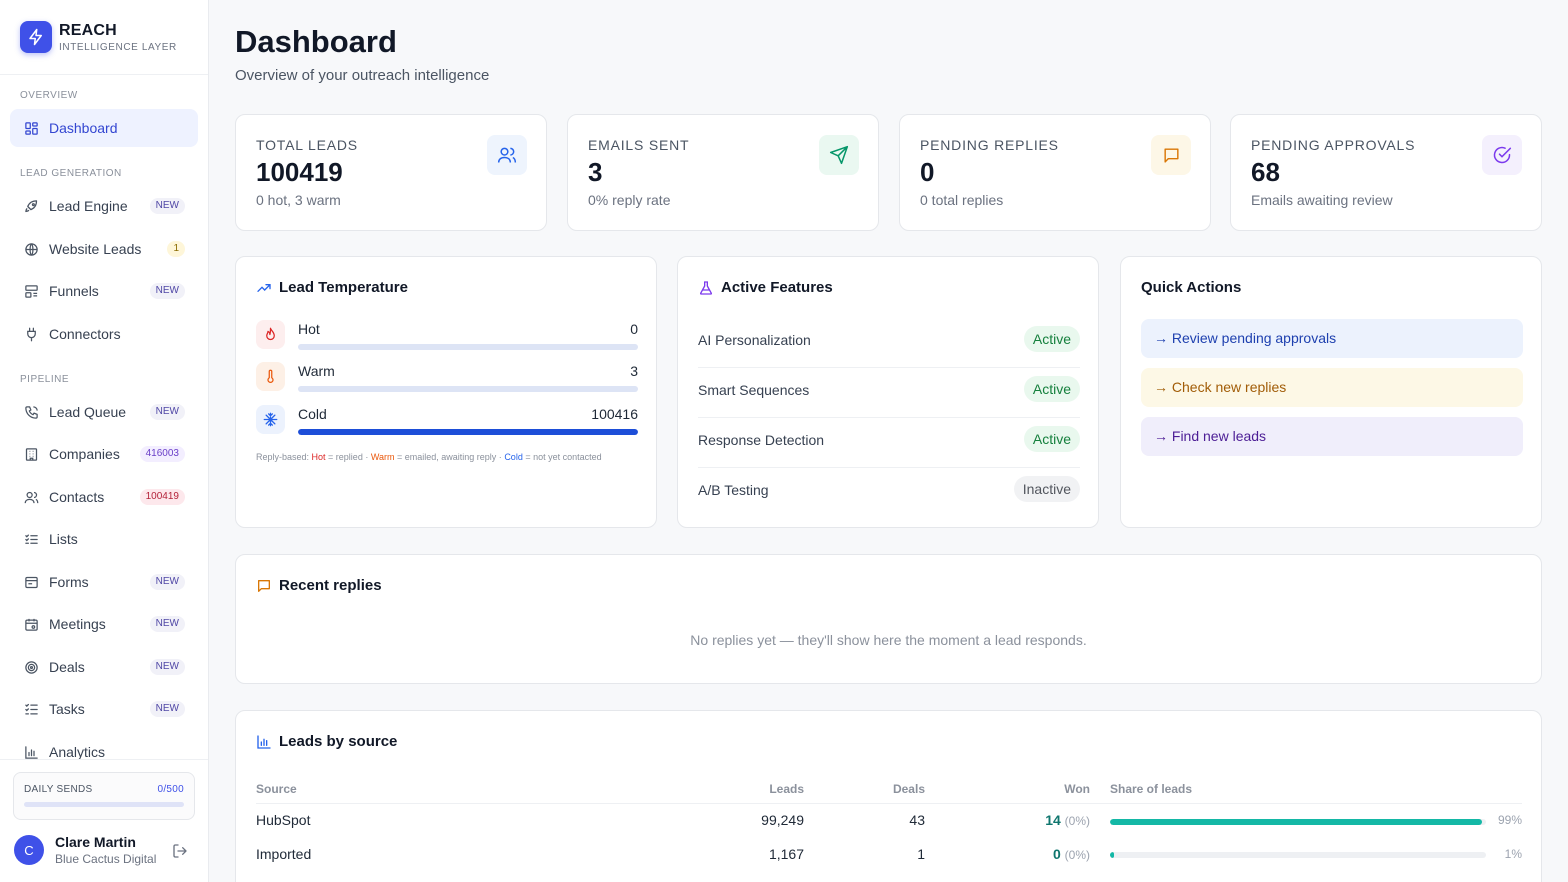  I want to click on section-lead-generation: LEAD GENERATION, so click(71, 173).